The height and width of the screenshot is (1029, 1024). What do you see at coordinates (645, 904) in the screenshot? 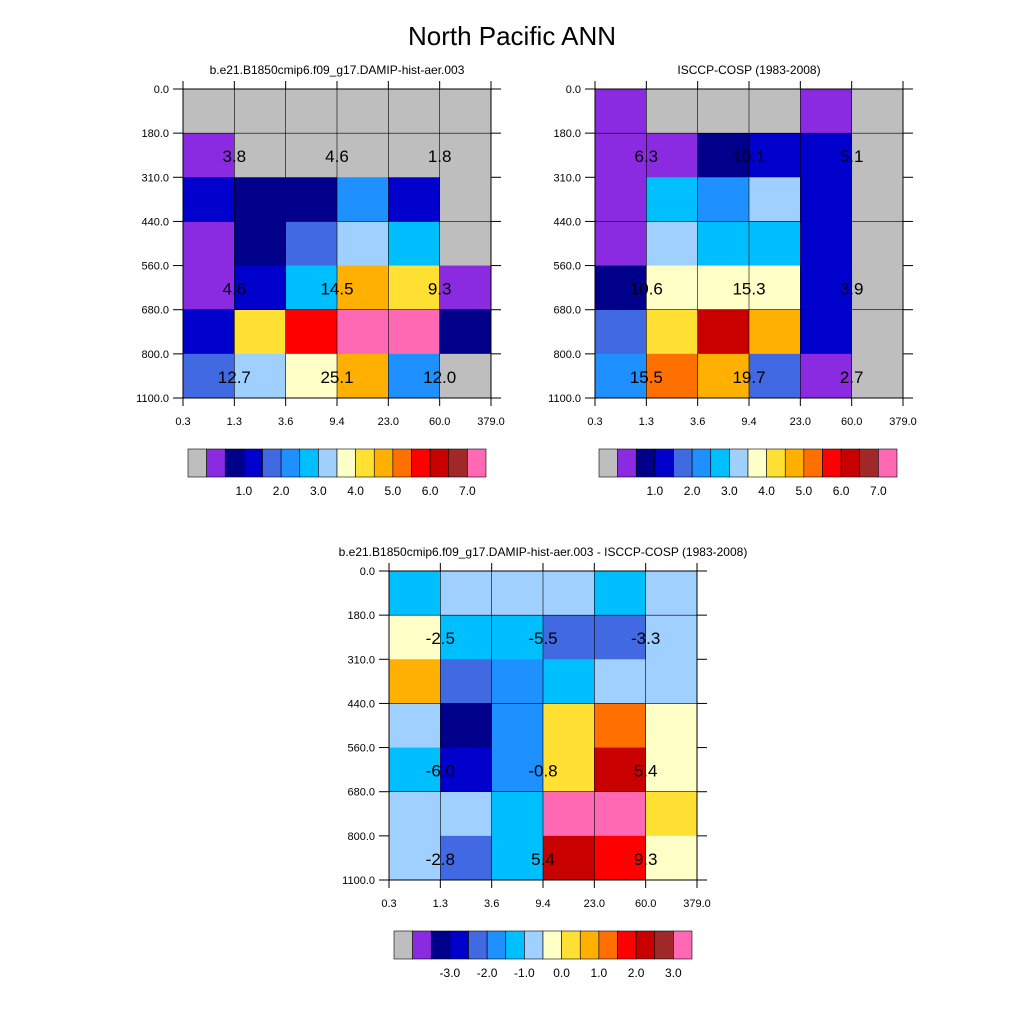
I see `x-tick-label: 60.0` at bounding box center [645, 904].